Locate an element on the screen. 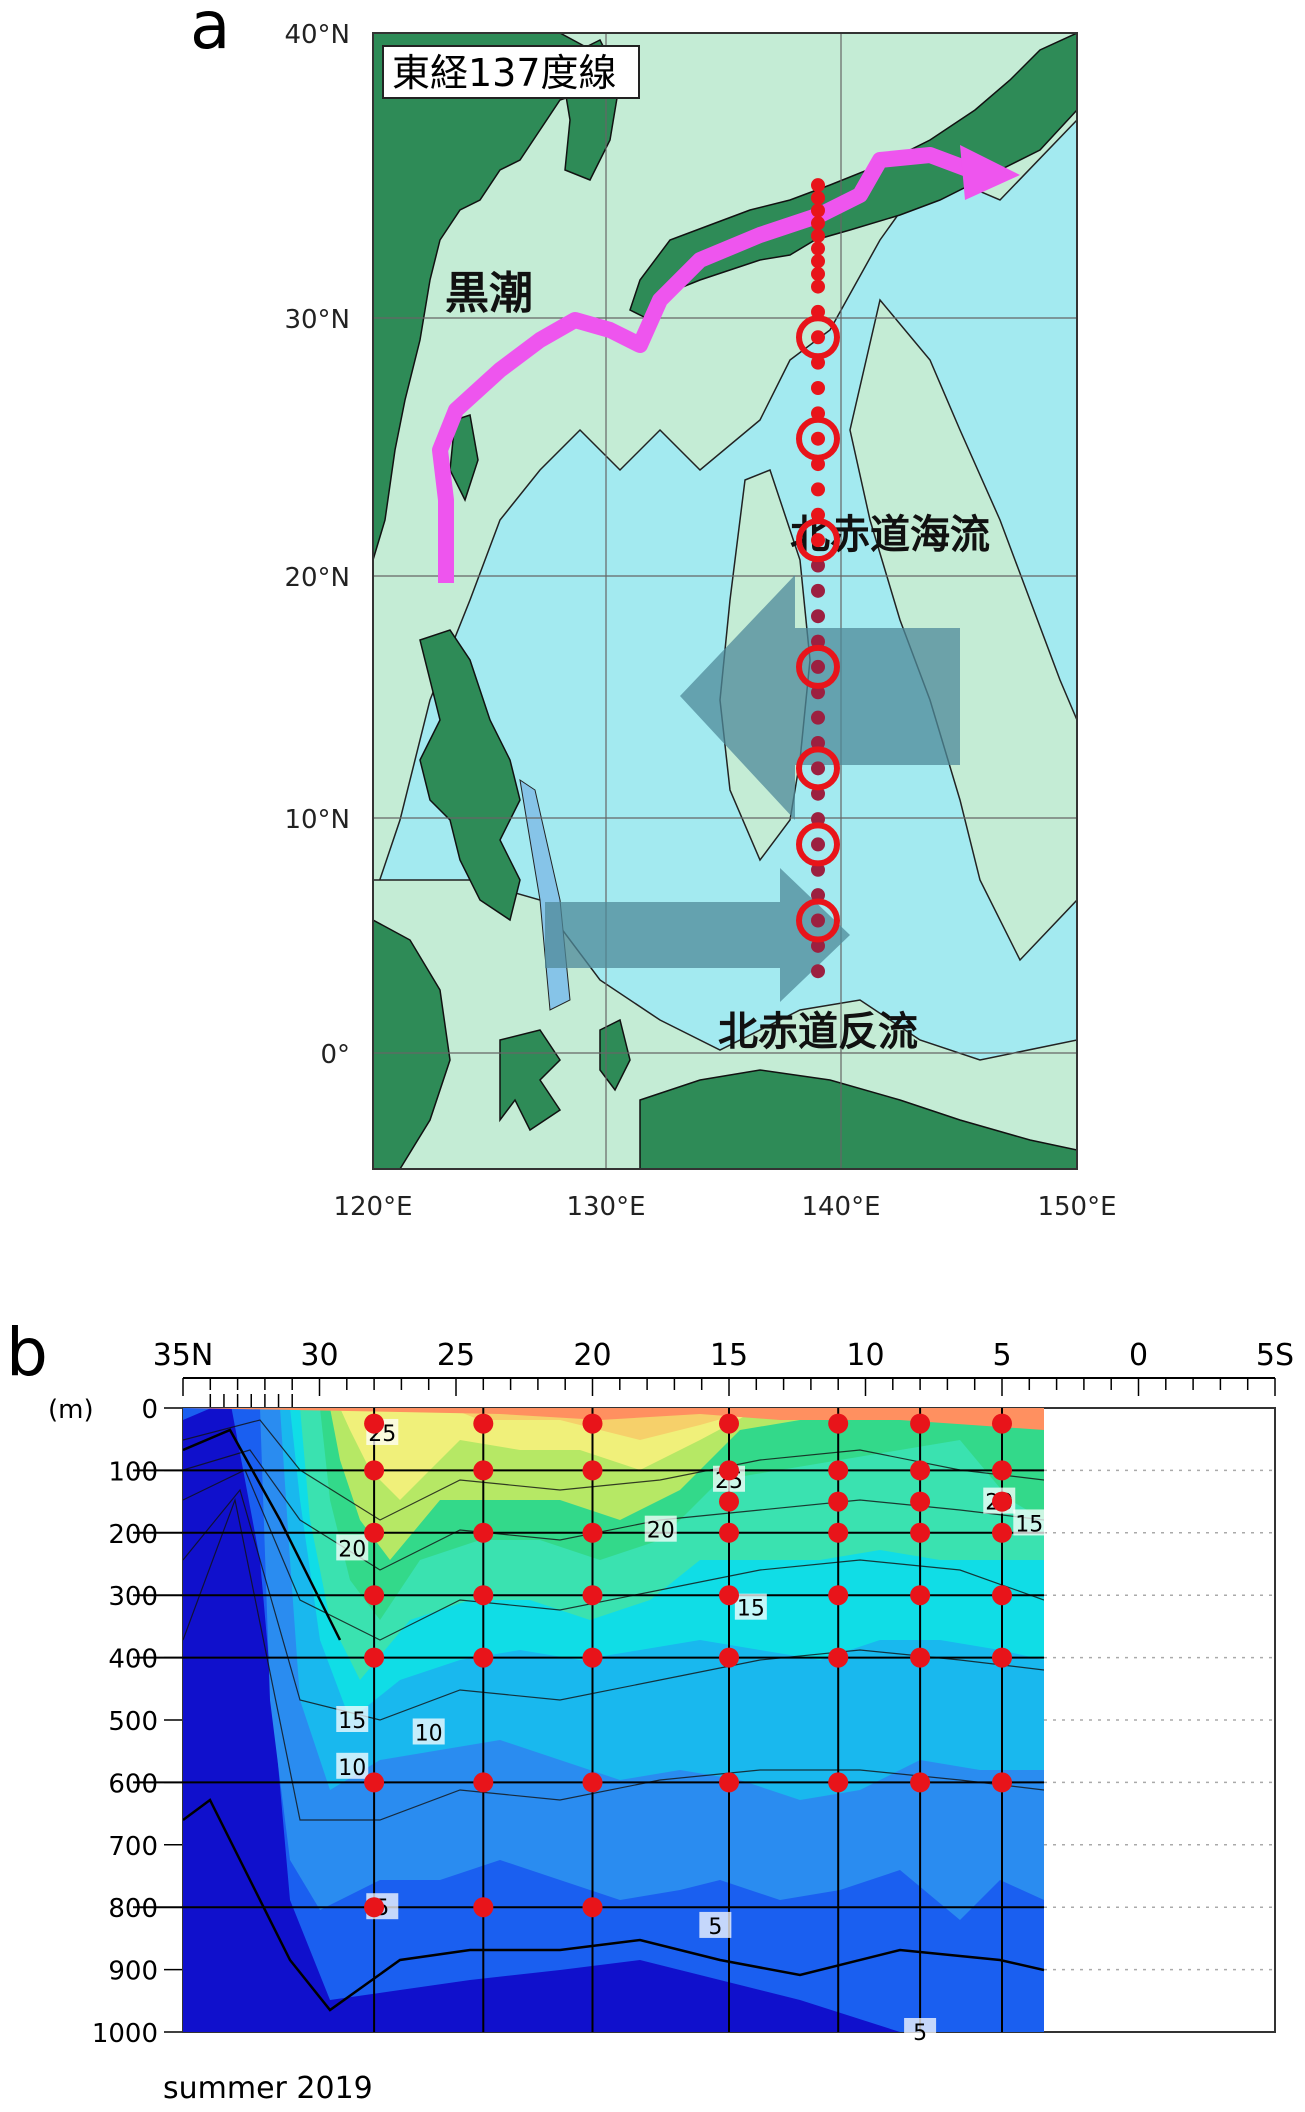  kuroshio-label: 黒潮 is located at coordinates (489, 293).